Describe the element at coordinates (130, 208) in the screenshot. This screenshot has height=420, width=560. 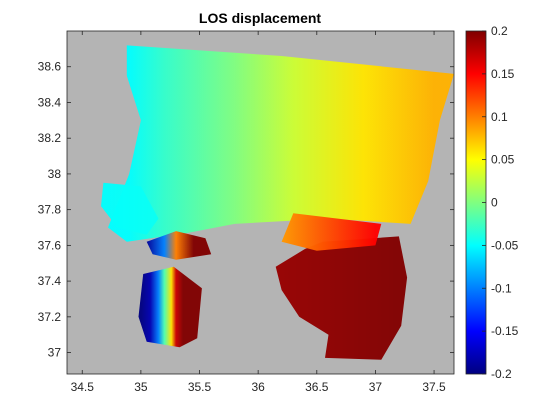
I see `region-northwest-patch` at that location.